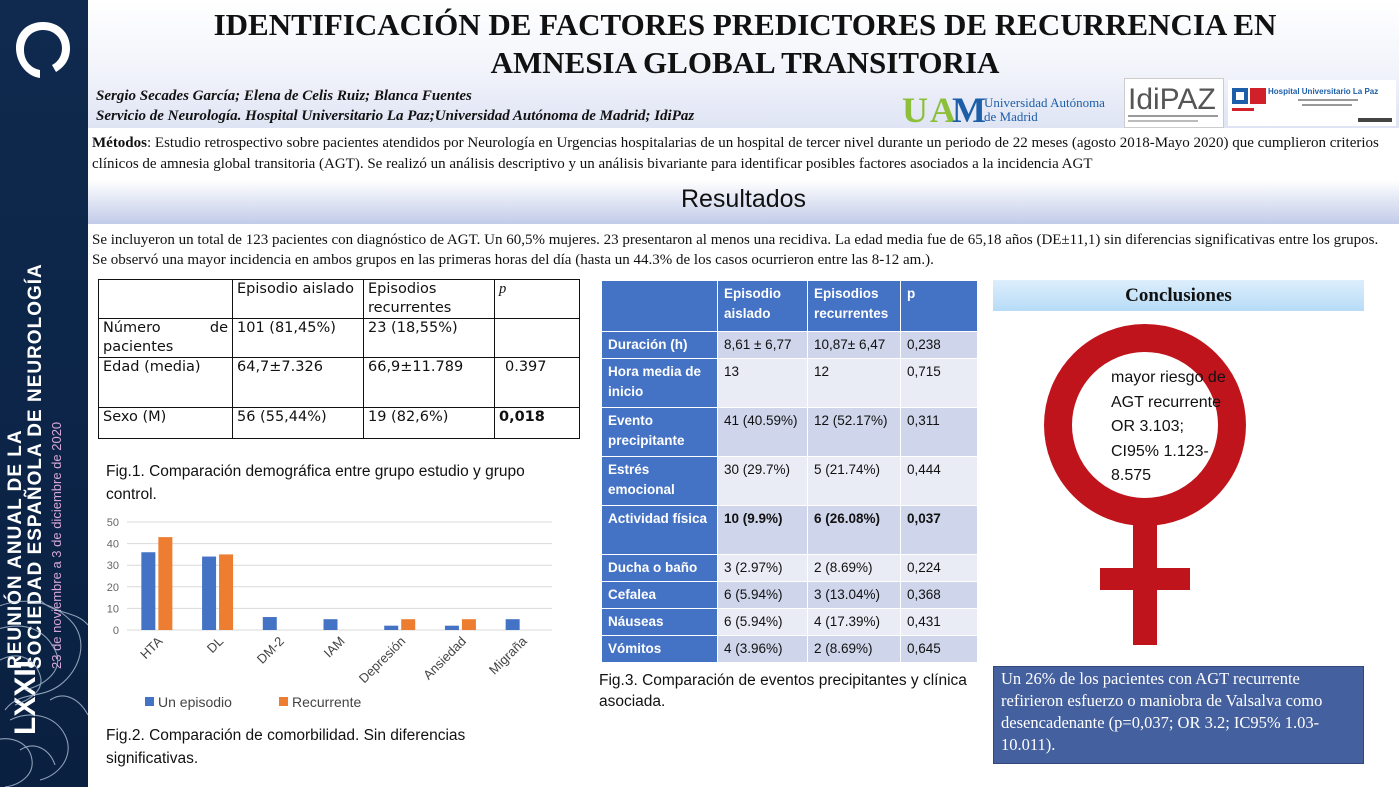 The height and width of the screenshot is (787, 1399). Describe the element at coordinates (429, 423) in the screenshot. I see `table-cell: 19 (82,6%)` at that location.